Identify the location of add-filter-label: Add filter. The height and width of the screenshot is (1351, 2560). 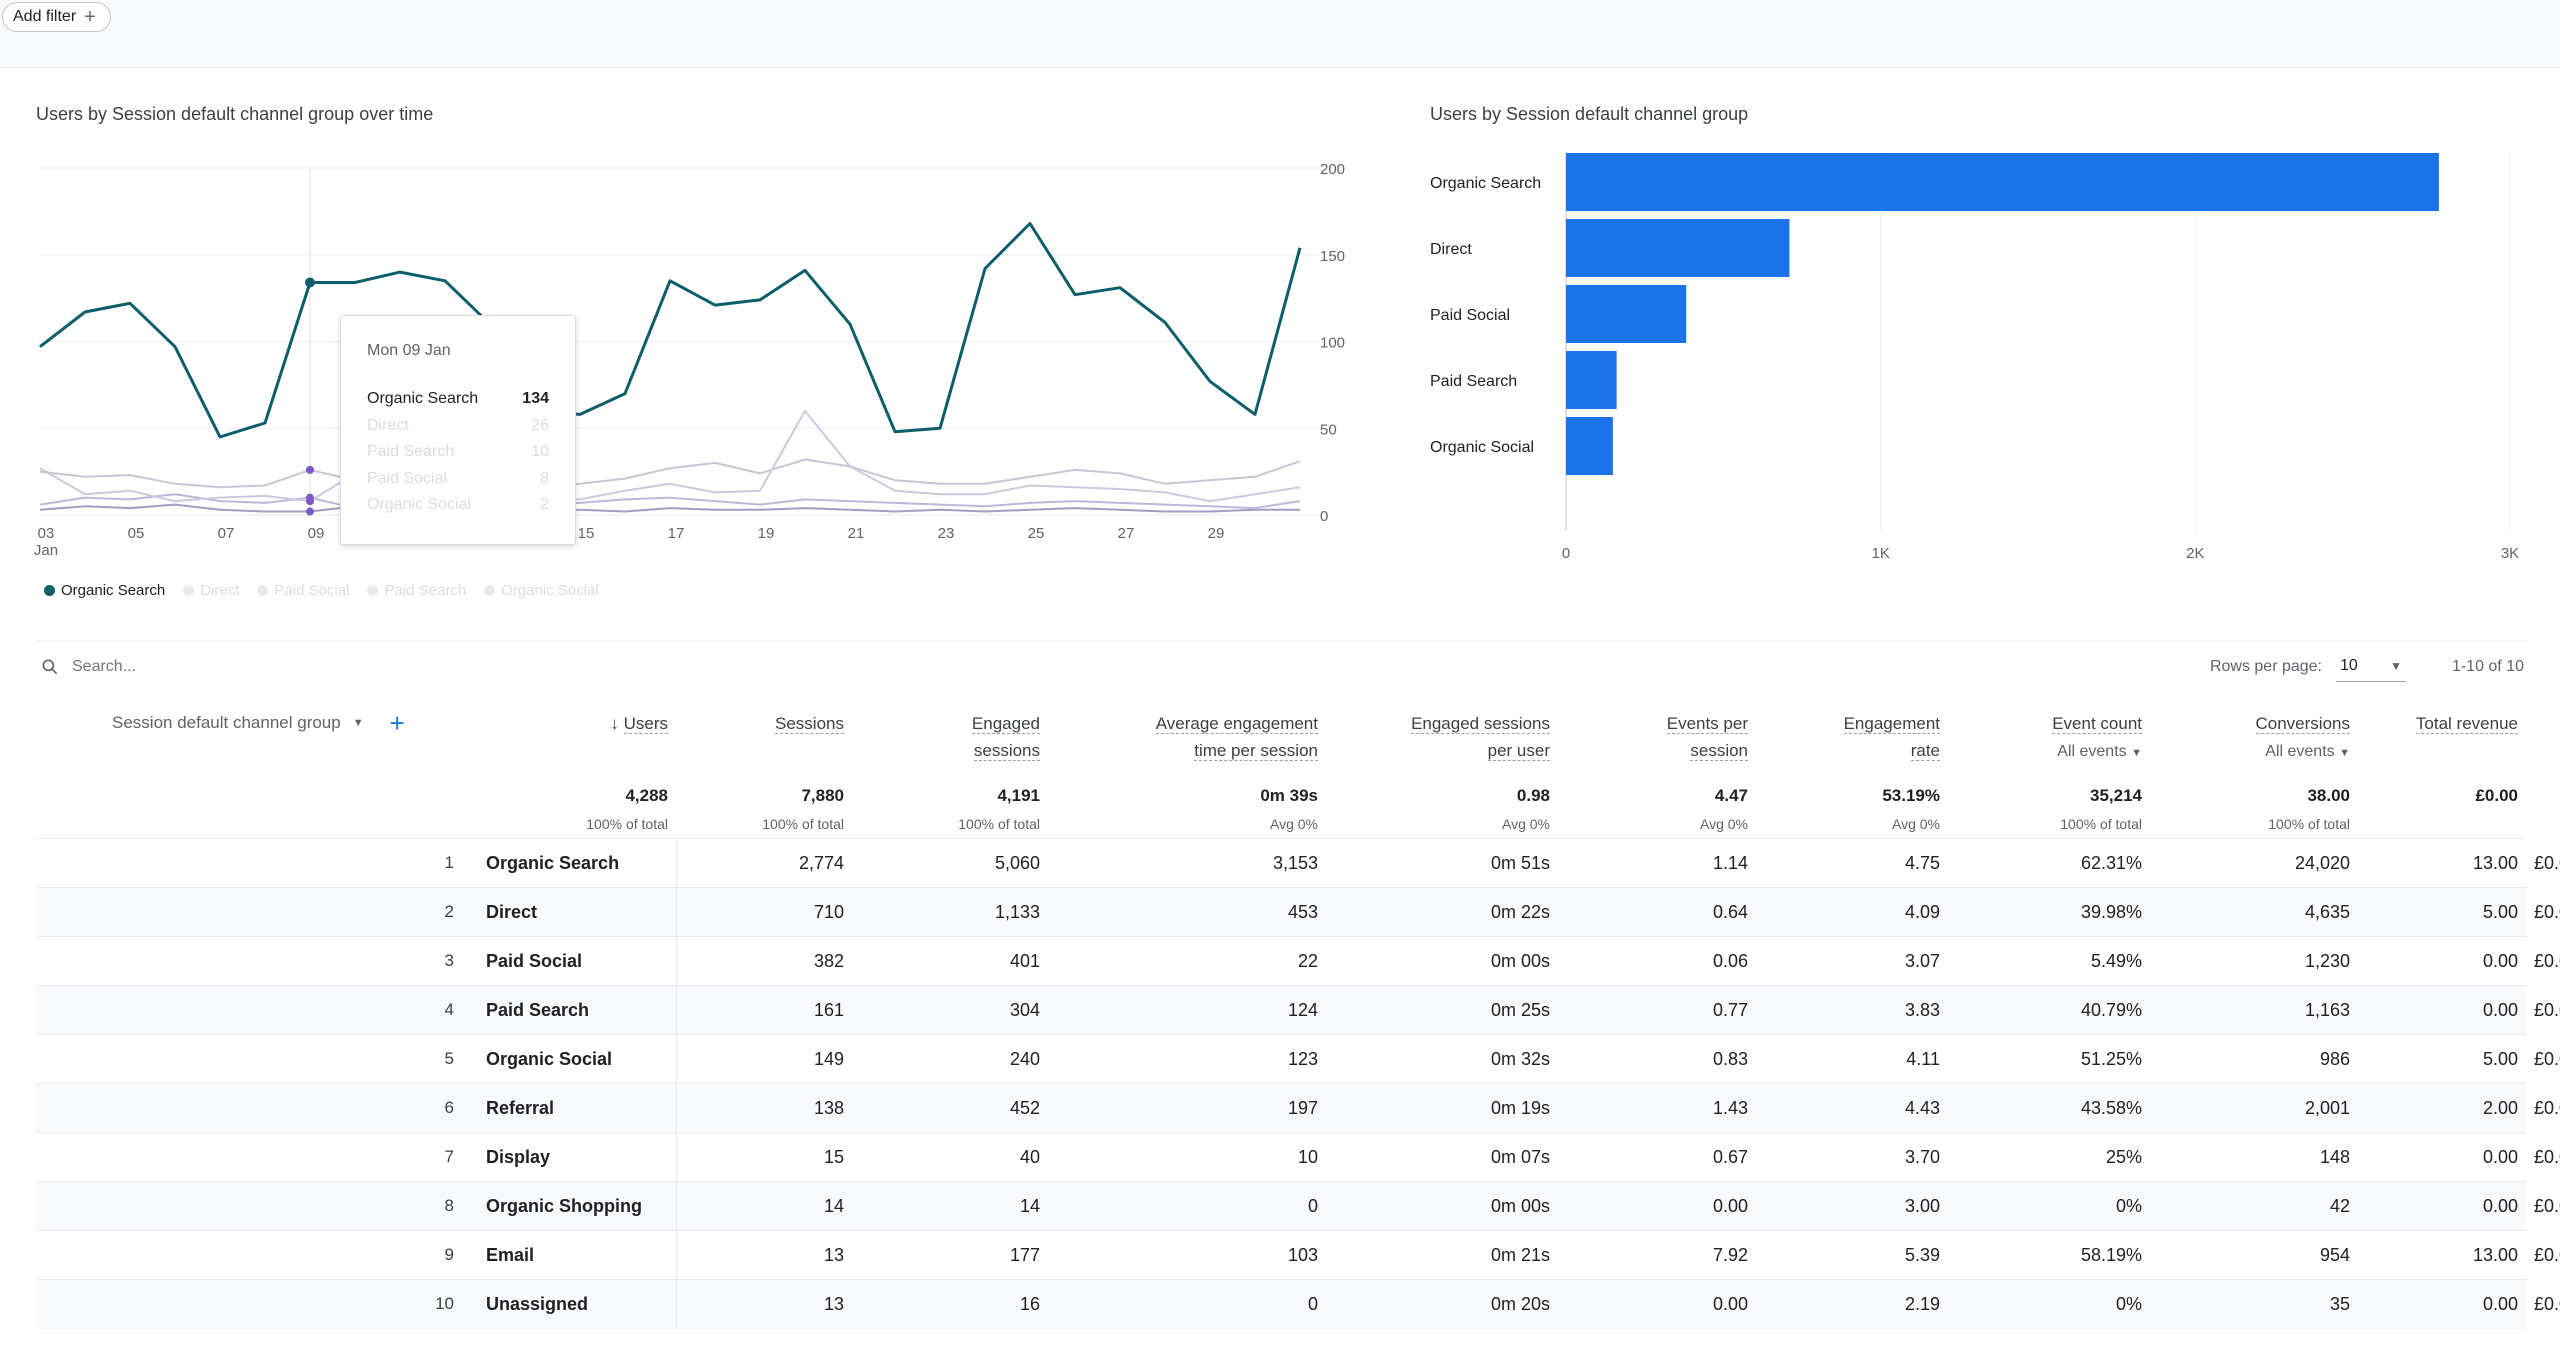
(45, 16).